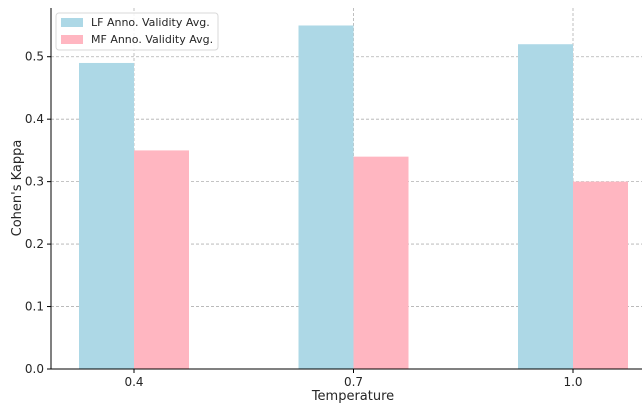 Image resolution: width=642 pixels, height=406 pixels. Describe the element at coordinates (133, 382) in the screenshot. I see `x-tick-label: 0.4` at that location.